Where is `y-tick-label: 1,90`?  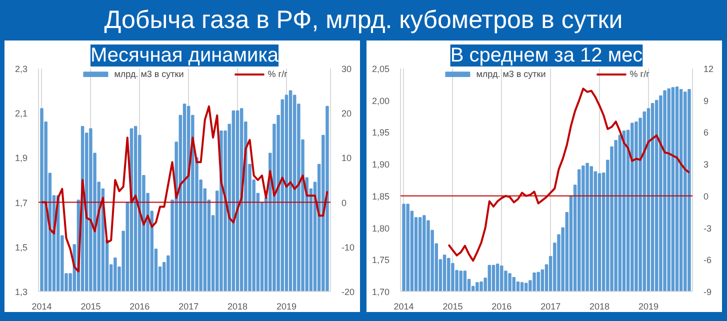 y-tick-label: 1,90 is located at coordinates (381, 165).